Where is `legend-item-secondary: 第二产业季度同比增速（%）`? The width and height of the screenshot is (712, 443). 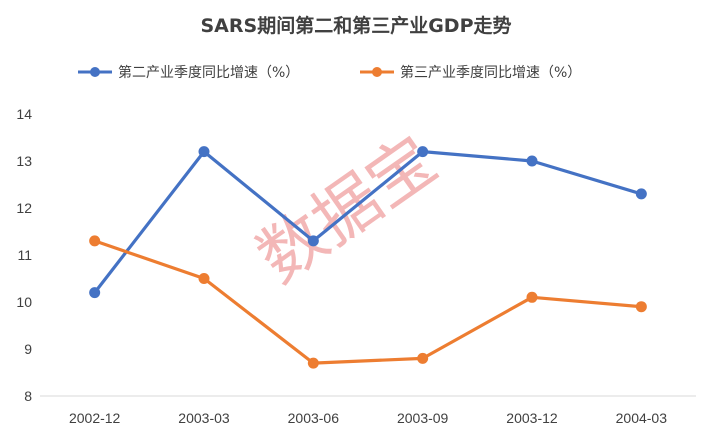
legend-item-secondary: 第二产业季度同比增速（%） is located at coordinates (188, 72).